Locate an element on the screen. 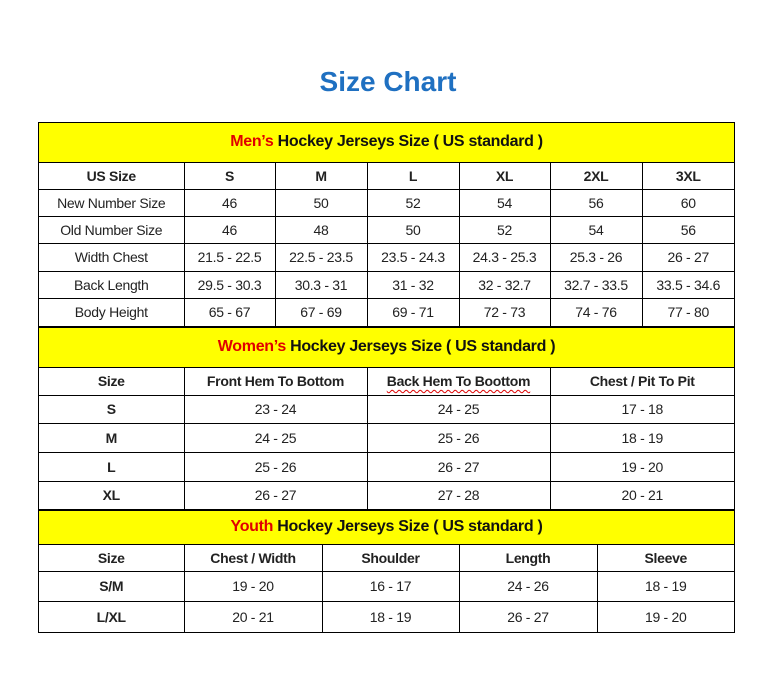 Image resolution: width=776 pixels, height=692 pixels. column-header-label: S is located at coordinates (229, 175).